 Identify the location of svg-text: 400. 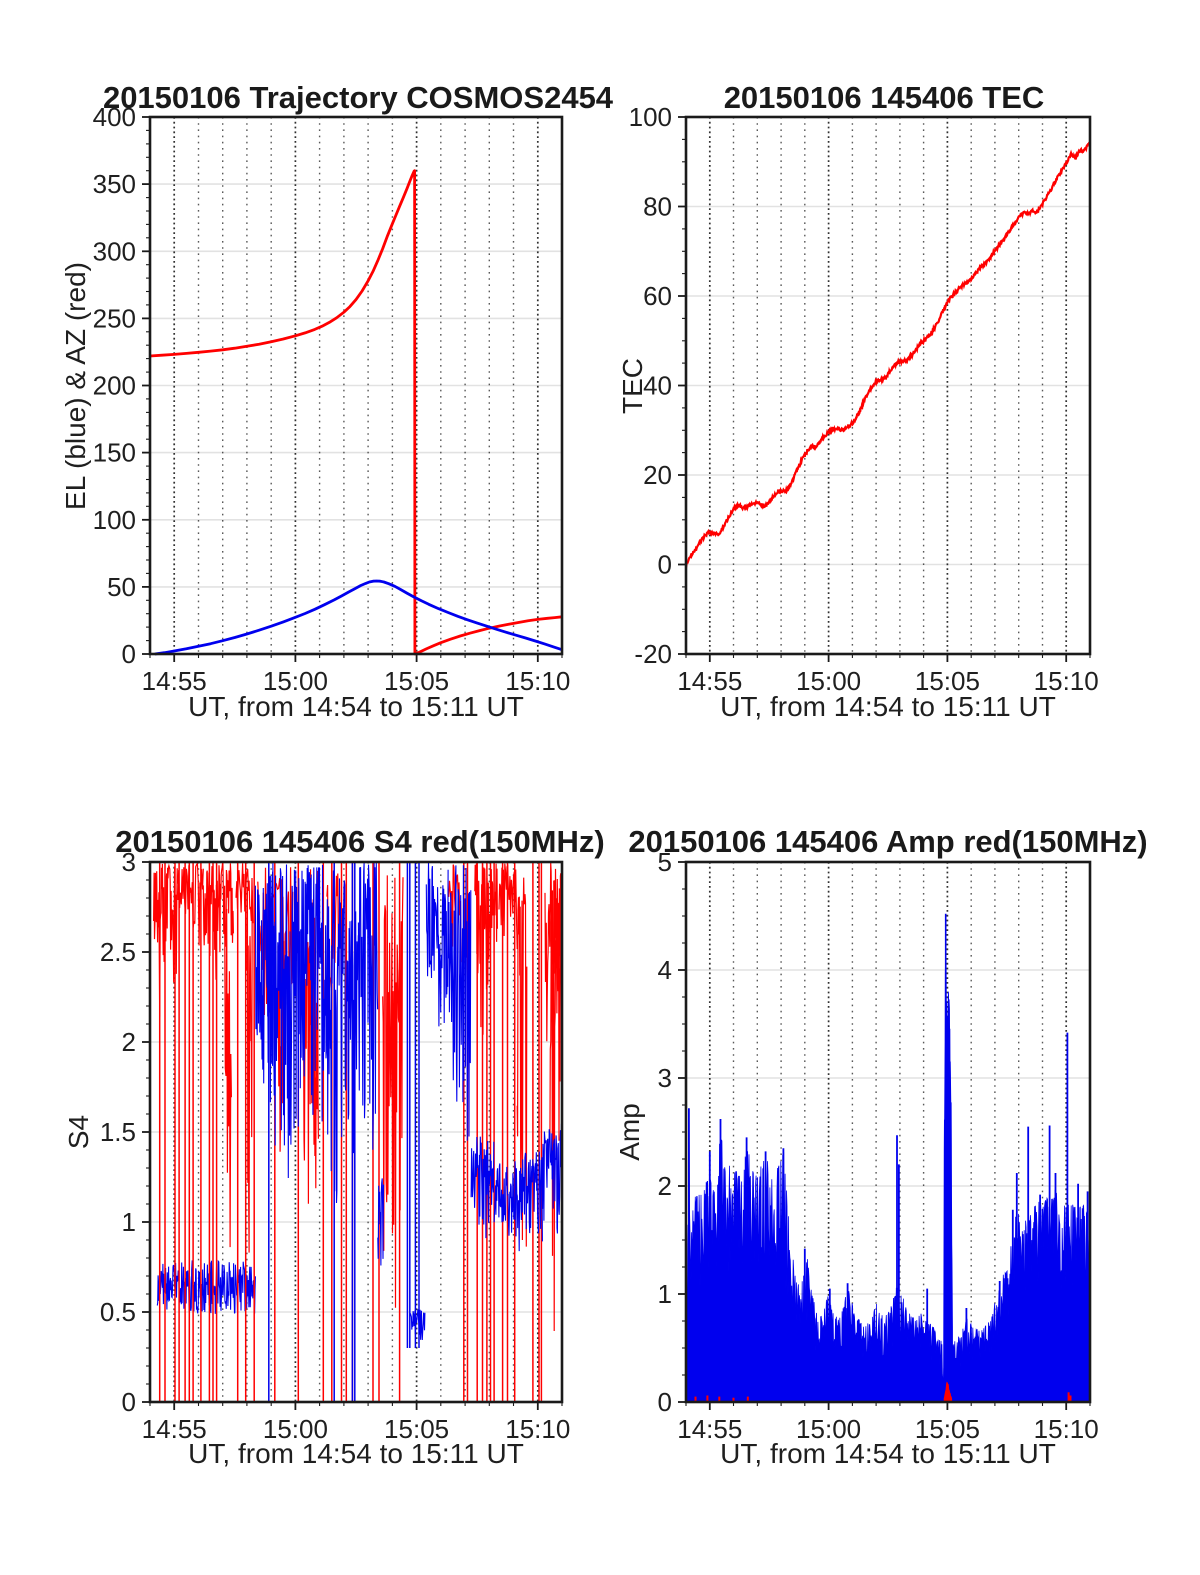
(114, 117).